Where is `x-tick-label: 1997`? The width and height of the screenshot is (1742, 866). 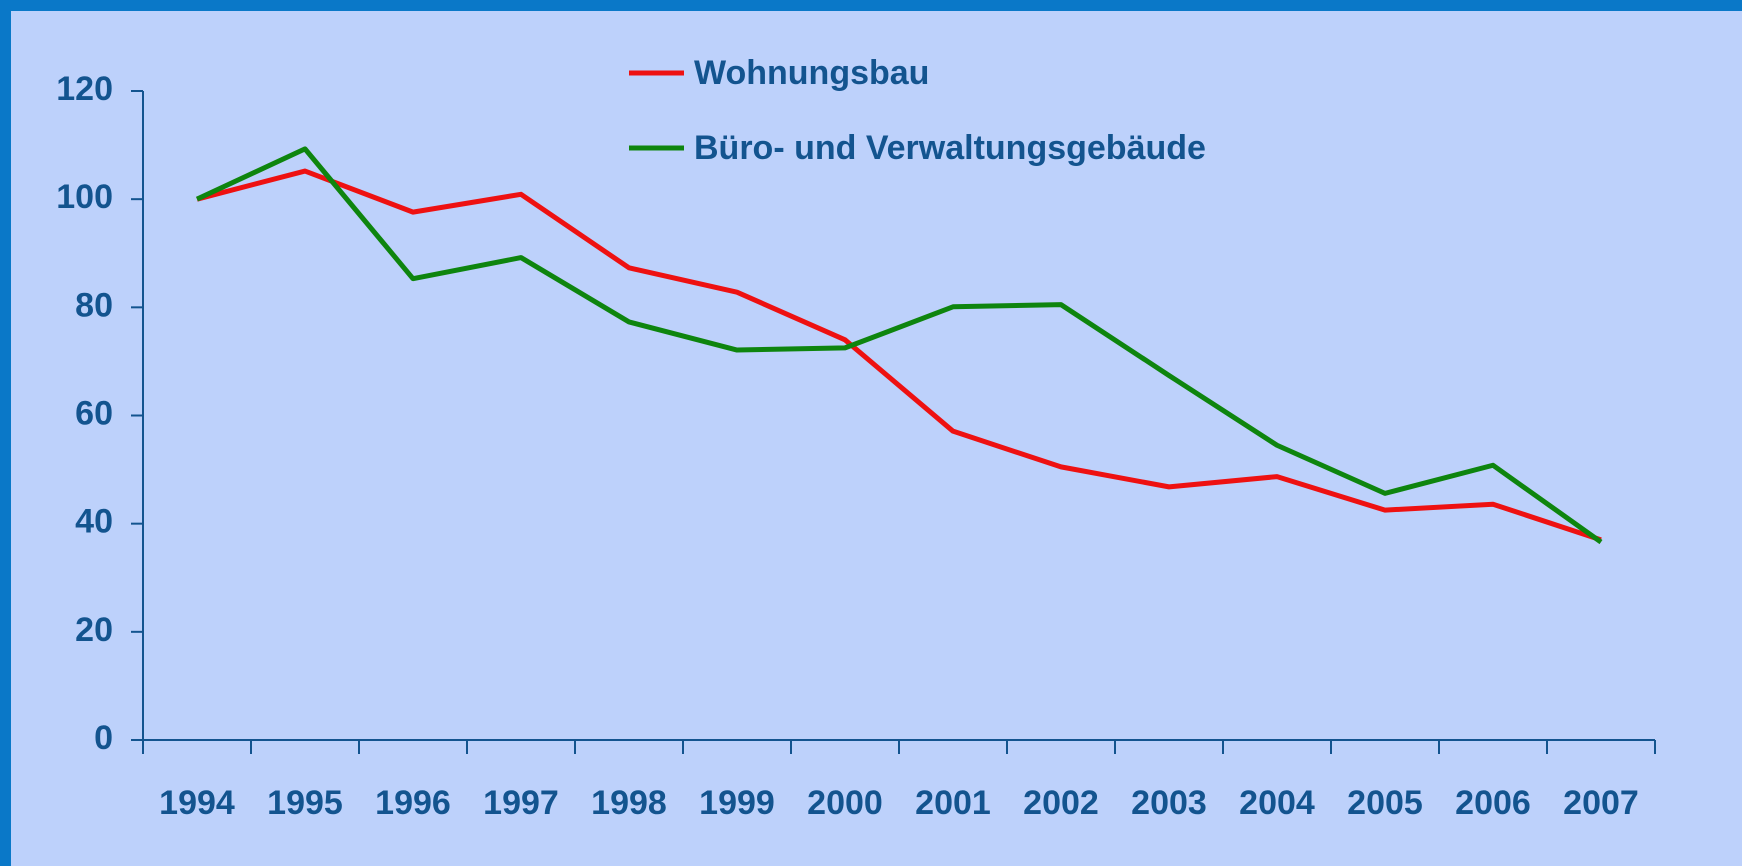 x-tick-label: 1997 is located at coordinates (521, 803).